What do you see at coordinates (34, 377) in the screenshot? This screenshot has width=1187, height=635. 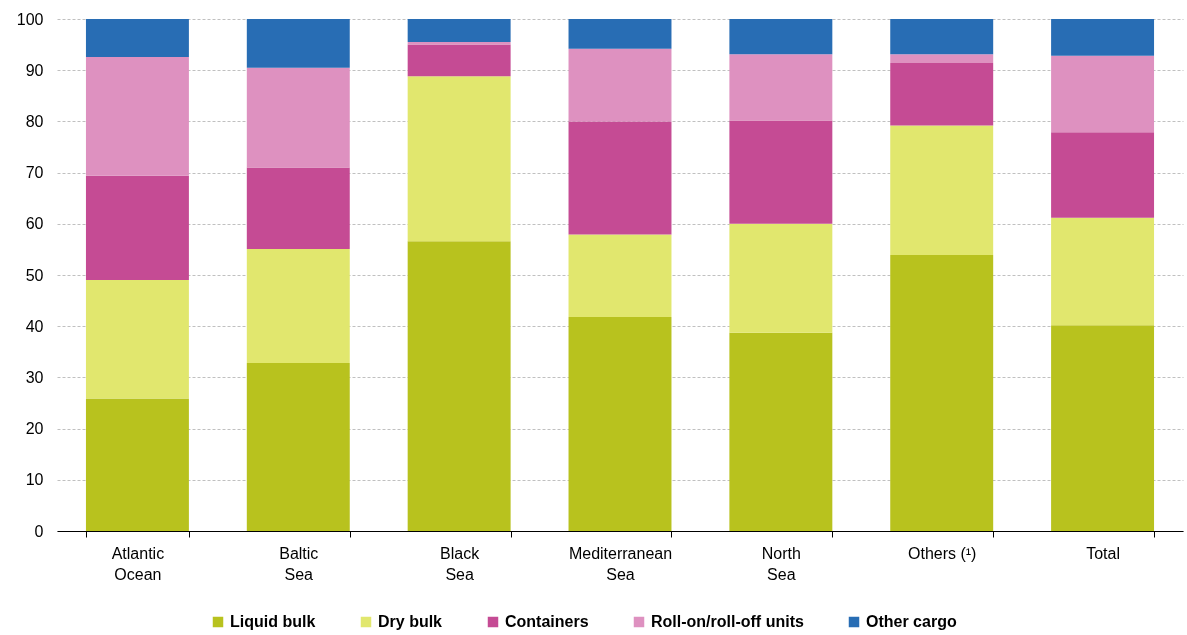 I see `y-tick-label: 30` at bounding box center [34, 377].